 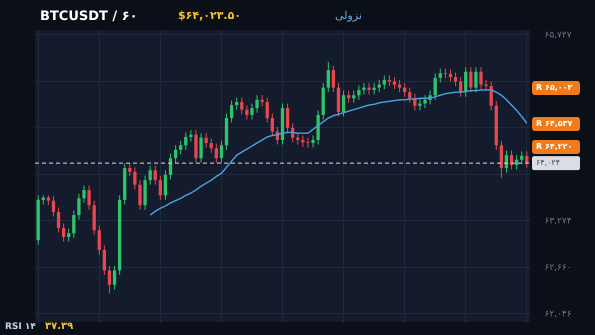 I want to click on annotation: ۳۷.۳۹, so click(x=59, y=326).